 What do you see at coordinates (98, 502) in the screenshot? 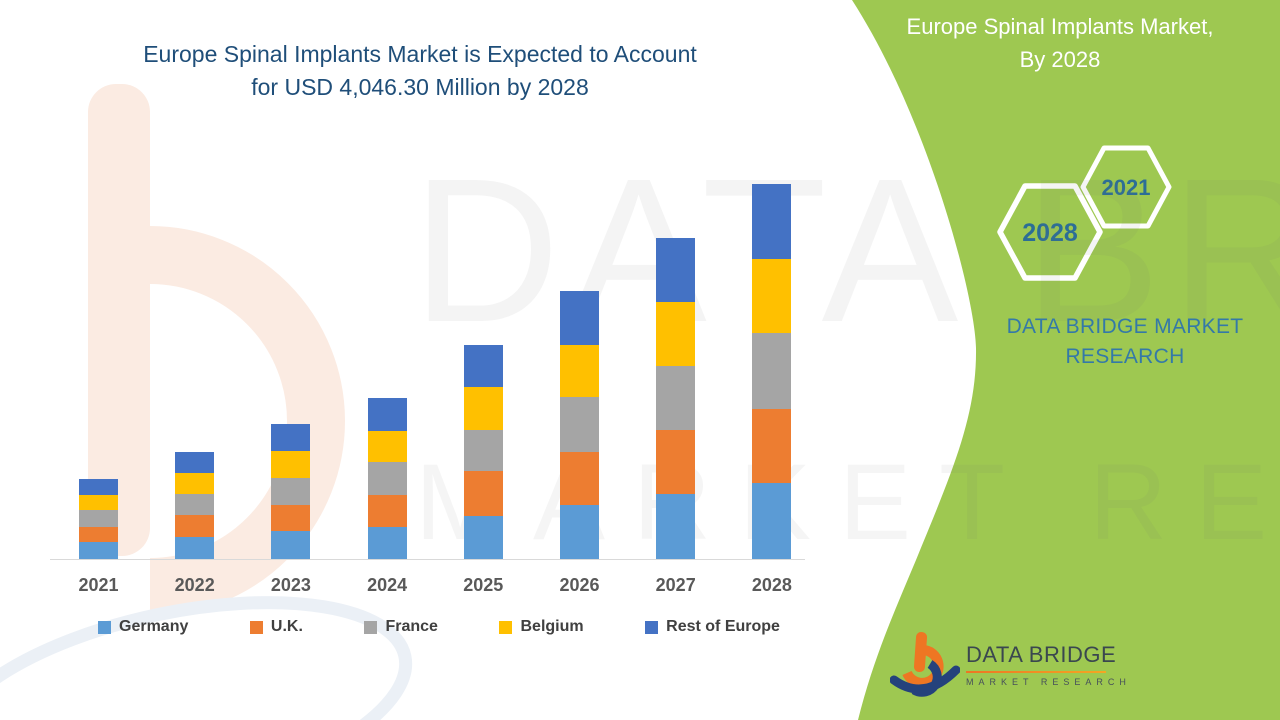
I see `bar-segment-2021-belgium` at bounding box center [98, 502].